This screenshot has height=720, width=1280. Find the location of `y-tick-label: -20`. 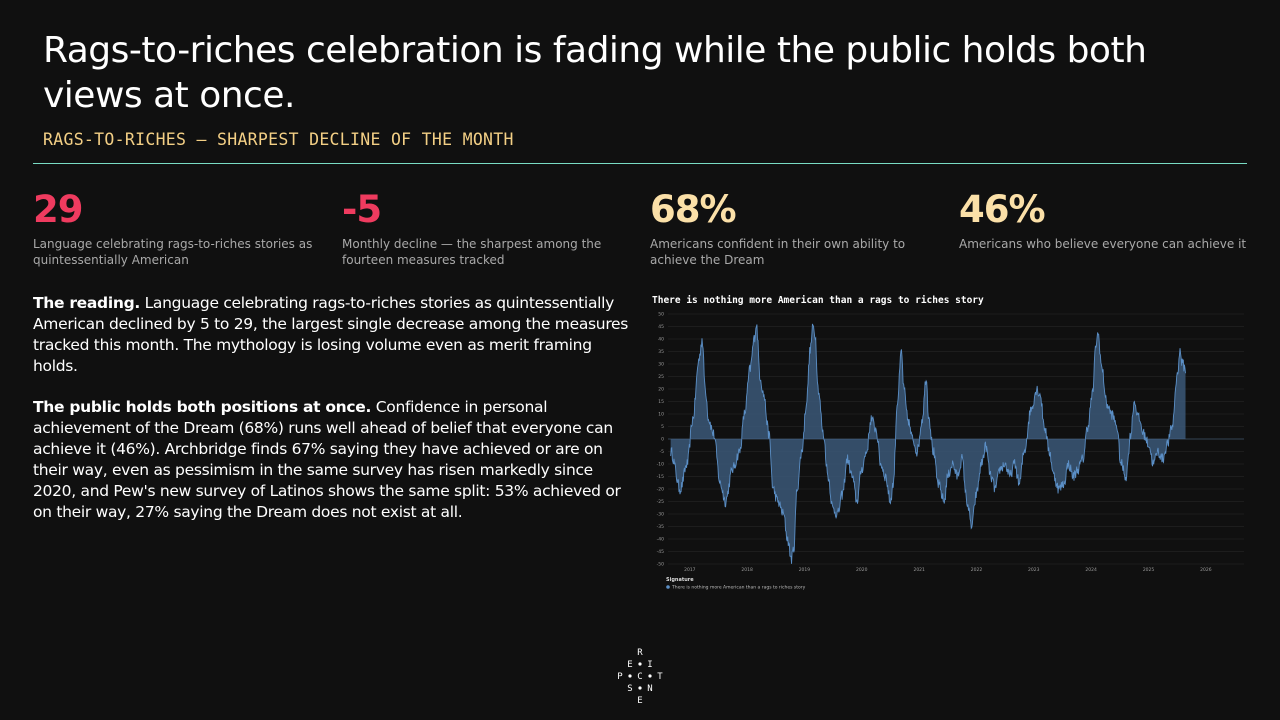

y-tick-label: -20 is located at coordinates (660, 490).